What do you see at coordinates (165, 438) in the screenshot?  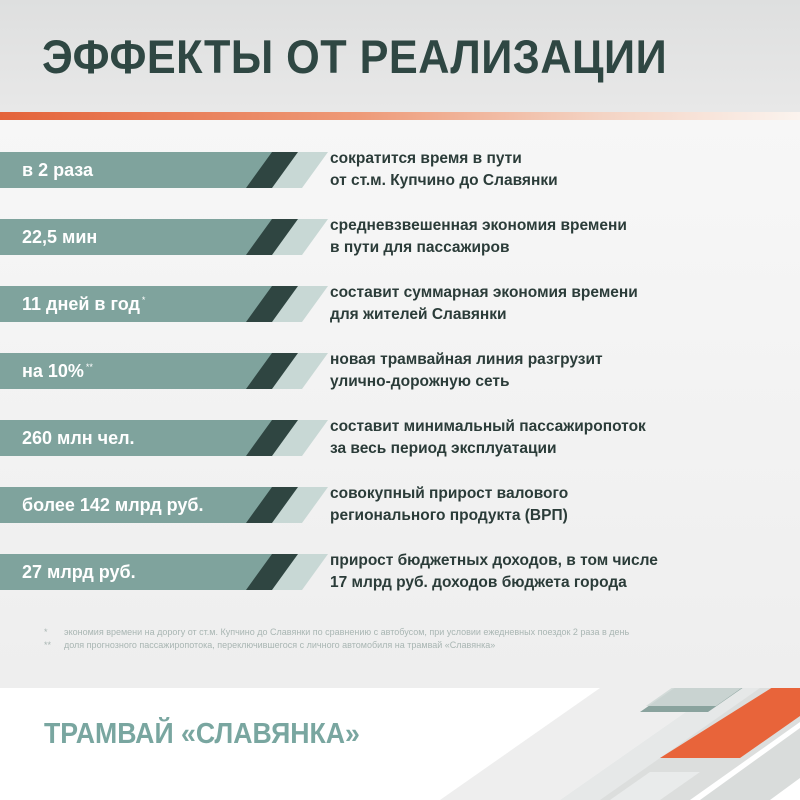 I see `effect-value-bar: 260 млн чел.` at bounding box center [165, 438].